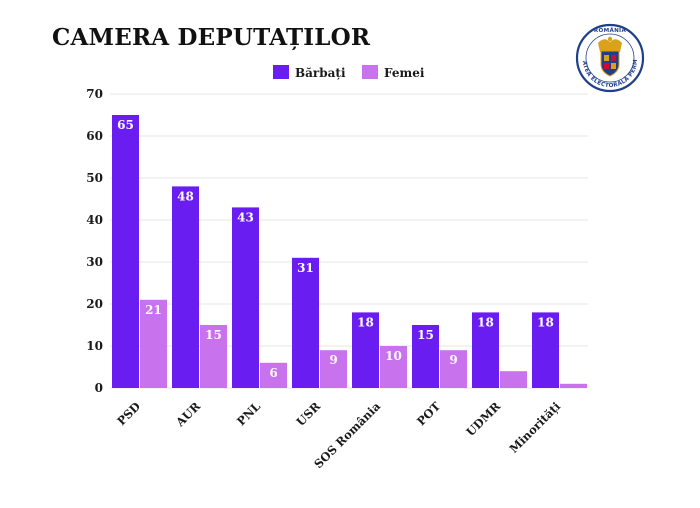 This screenshot has height=508, width=700. I want to click on legend-label: Bărbați, so click(320, 73).